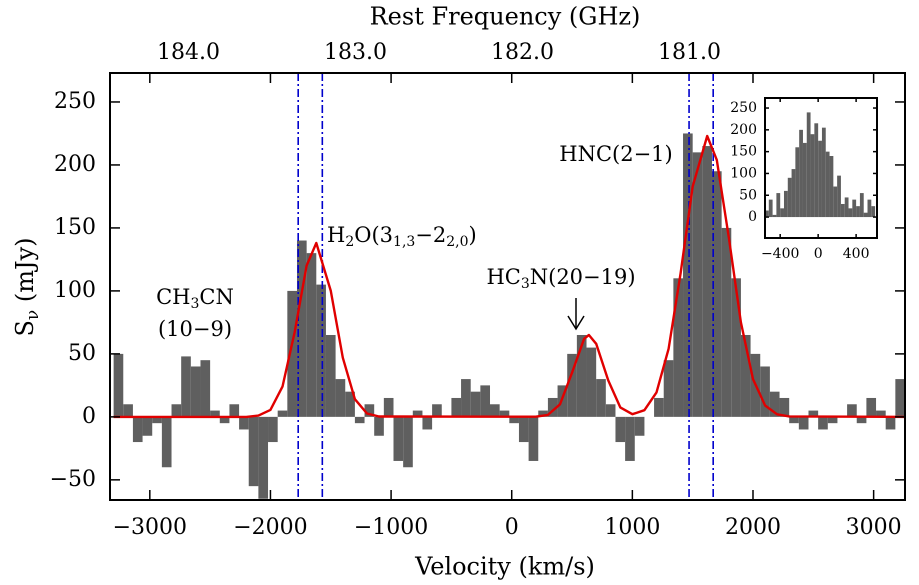 This screenshot has width=919, height=585. Describe the element at coordinates (336, 235) in the screenshot. I see `annotation-part: H` at that location.